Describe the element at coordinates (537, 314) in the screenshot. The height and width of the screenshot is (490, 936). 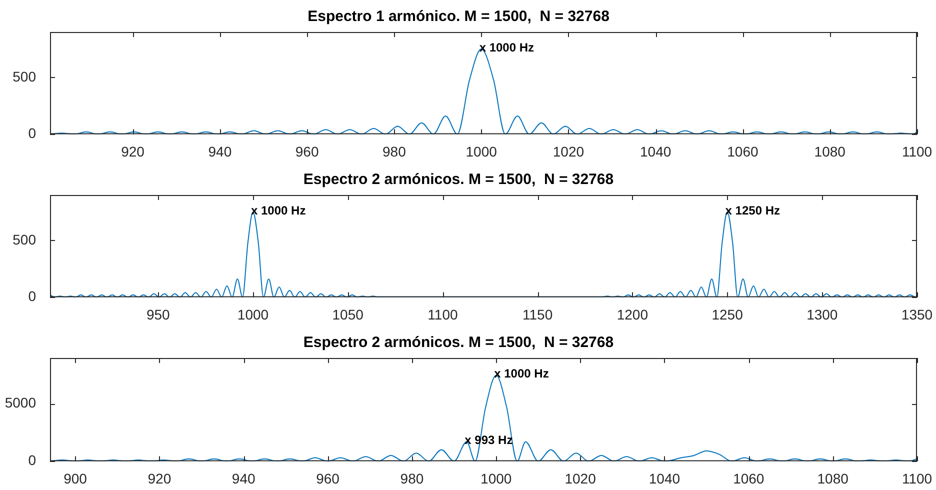
I see `x-tick-label: 1150` at that location.